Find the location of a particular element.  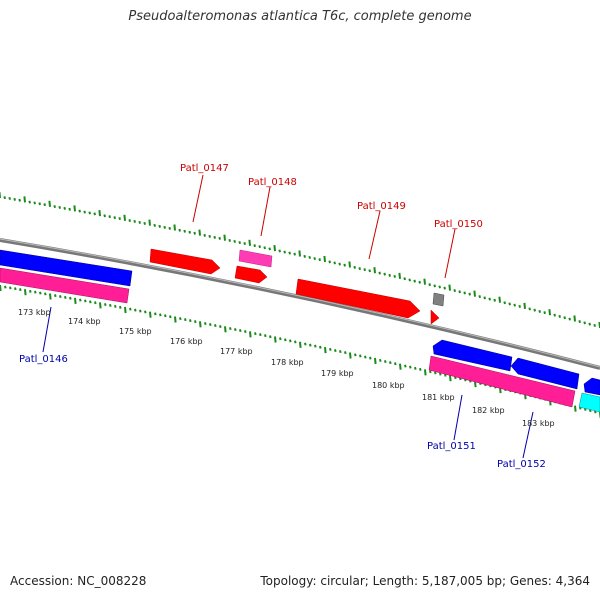

gene-blue-a is located at coordinates (472, 355).